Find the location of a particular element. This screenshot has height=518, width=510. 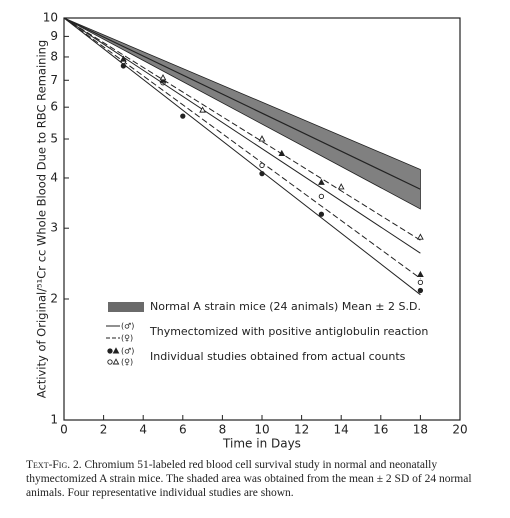

x-tick-label: 6 is located at coordinates (183, 430).